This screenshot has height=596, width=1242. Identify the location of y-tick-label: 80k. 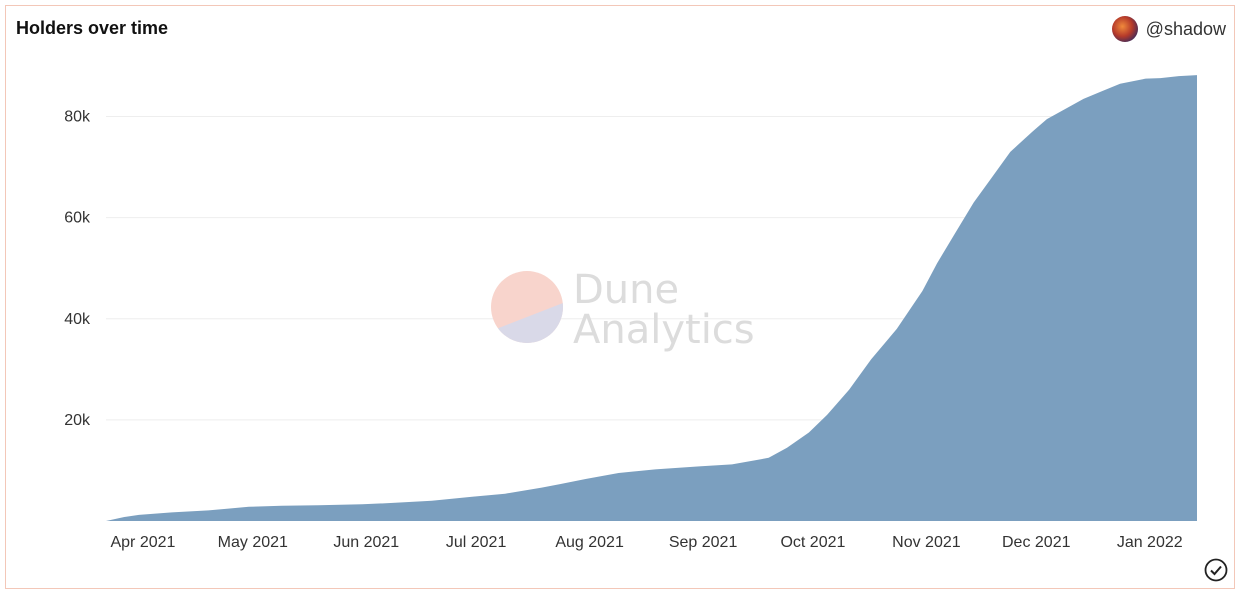
(77, 117).